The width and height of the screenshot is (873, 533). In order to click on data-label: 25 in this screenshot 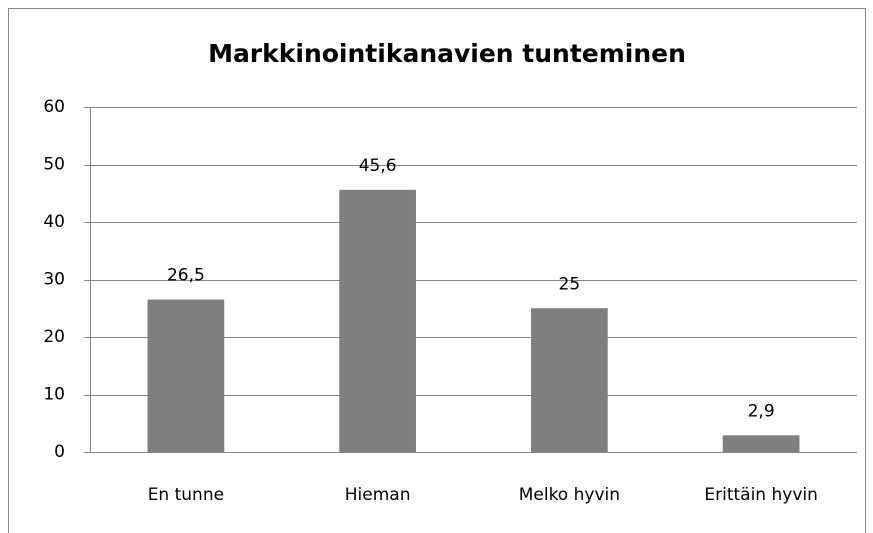, I will do `click(570, 284)`.